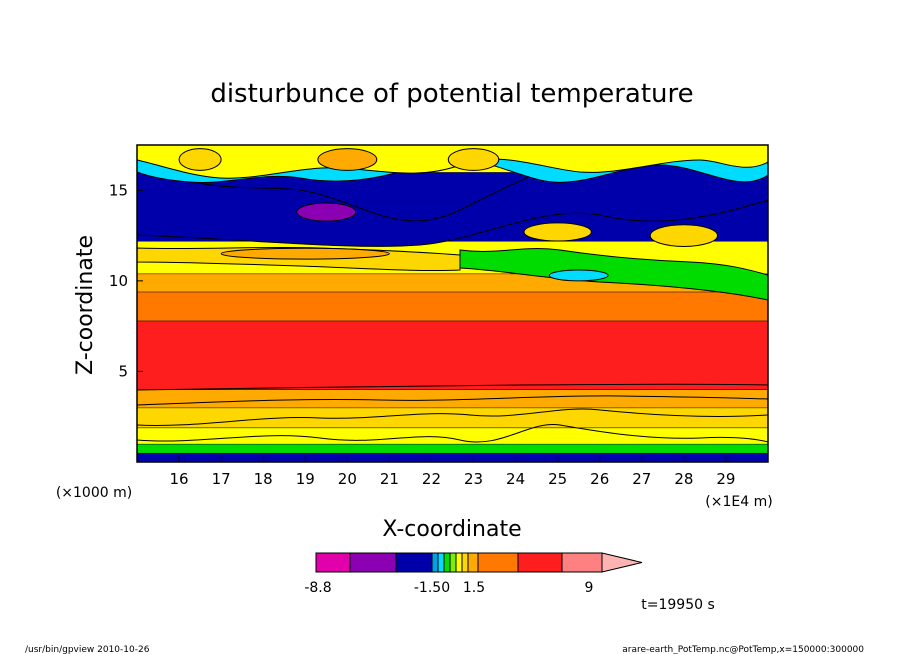  I want to click on colorbar-label-max: 9, so click(589, 588).